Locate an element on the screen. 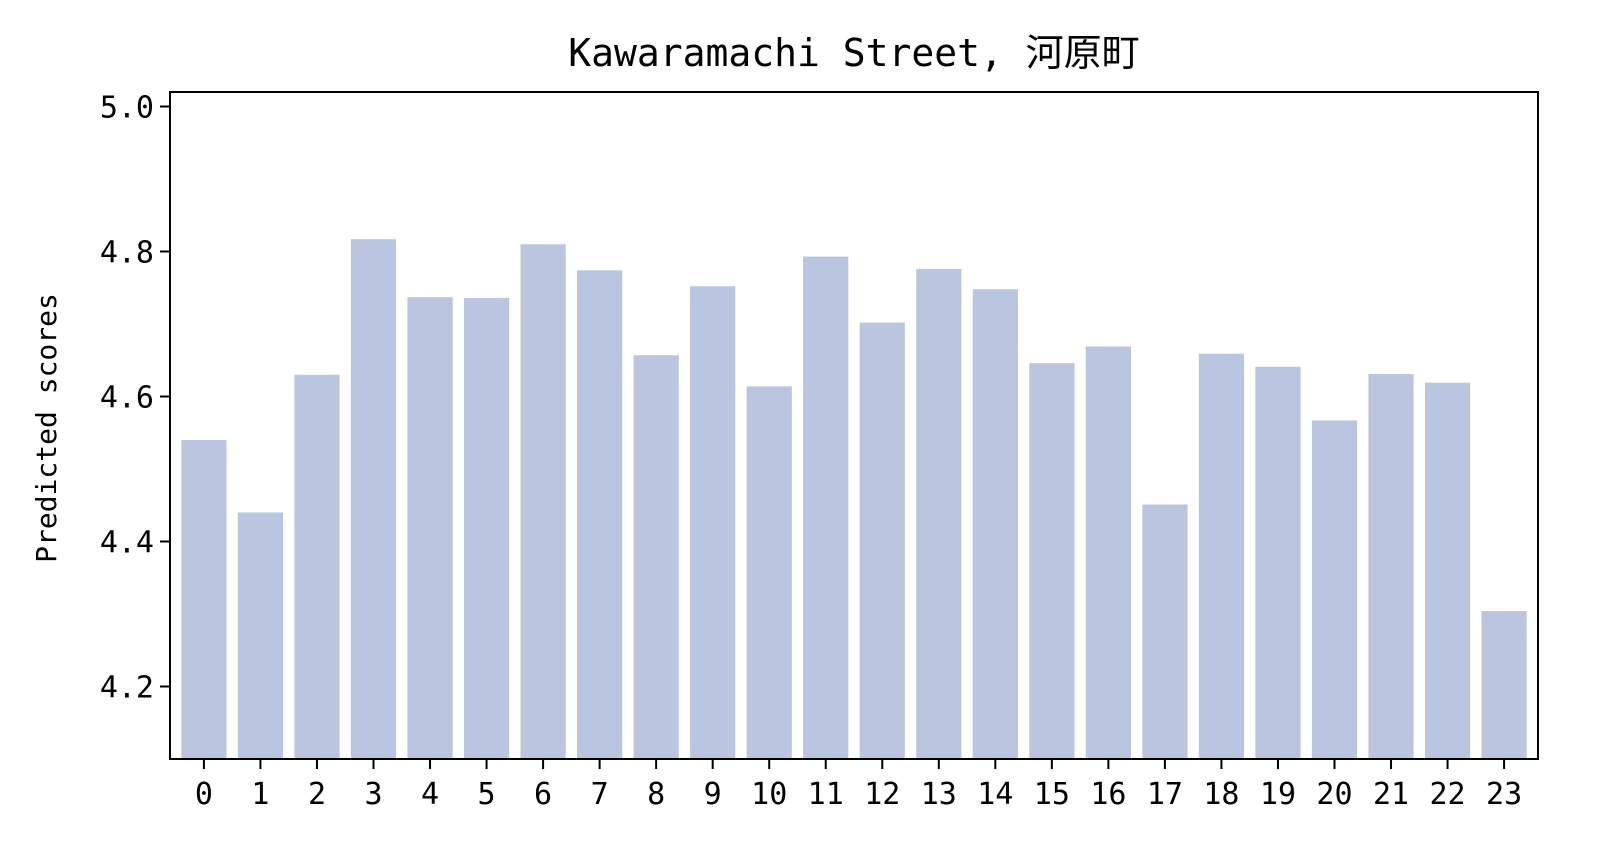 The height and width of the screenshot is (867, 1598). x-tick-label: 6 is located at coordinates (543, 794).